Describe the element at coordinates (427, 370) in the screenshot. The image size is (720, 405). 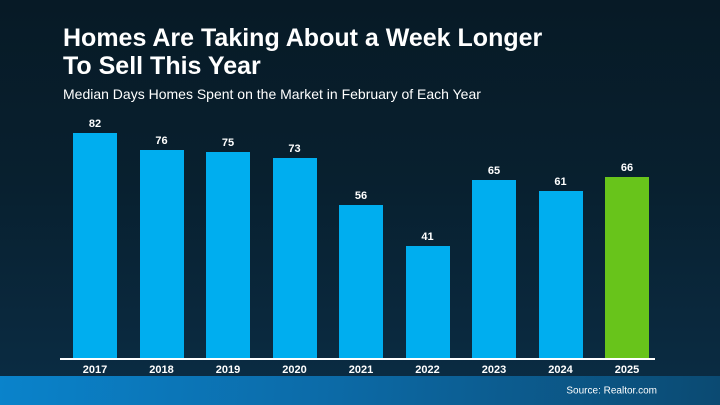
I see `x-tick-label: 2022` at that location.